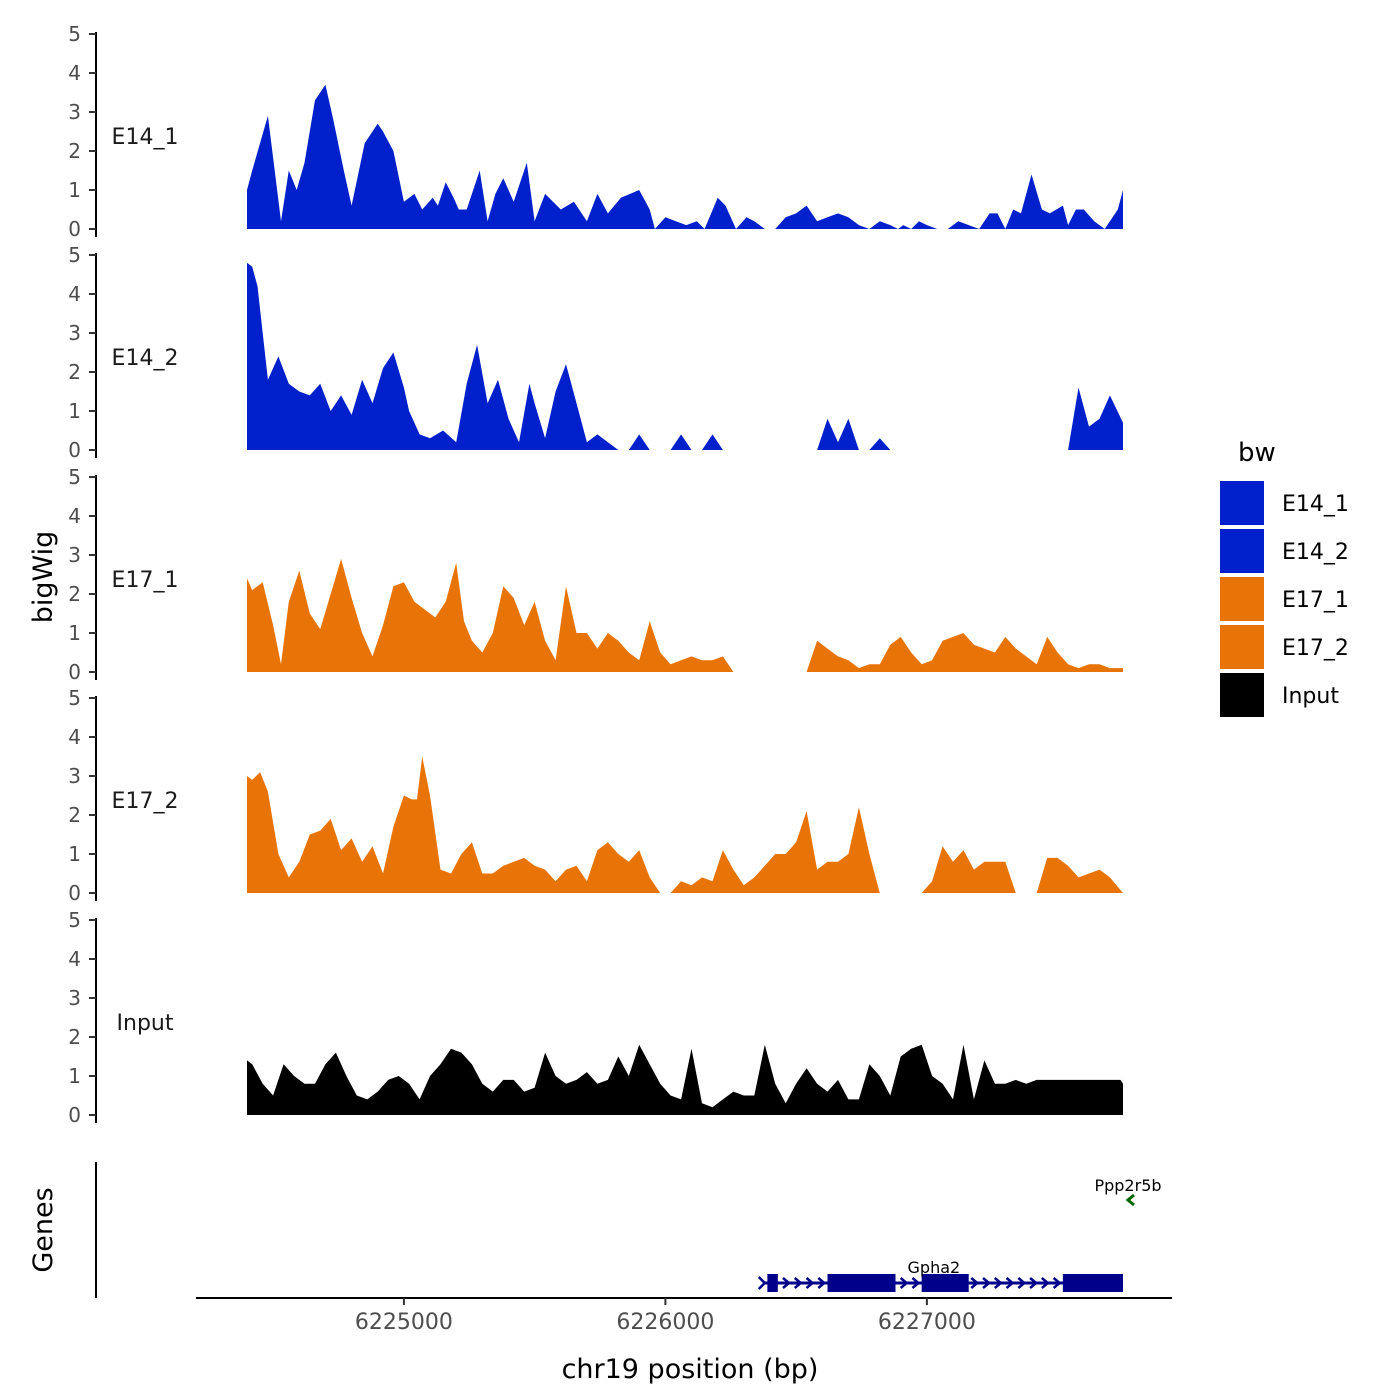  I want to click on y-axis-title: bigWig, so click(43, 577).